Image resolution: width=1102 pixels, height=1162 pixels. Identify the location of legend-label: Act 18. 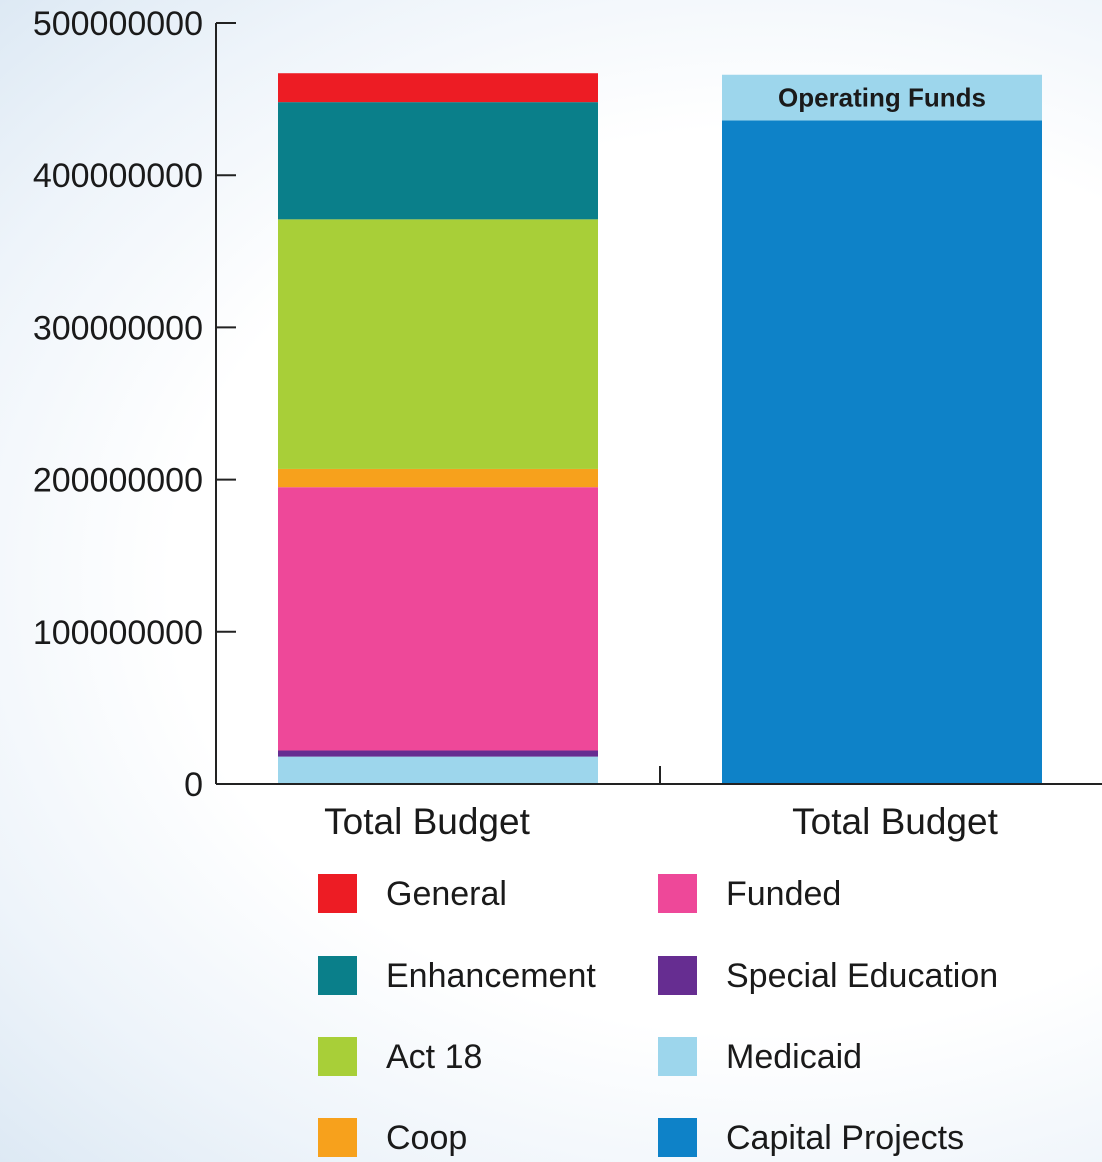
(434, 1057).